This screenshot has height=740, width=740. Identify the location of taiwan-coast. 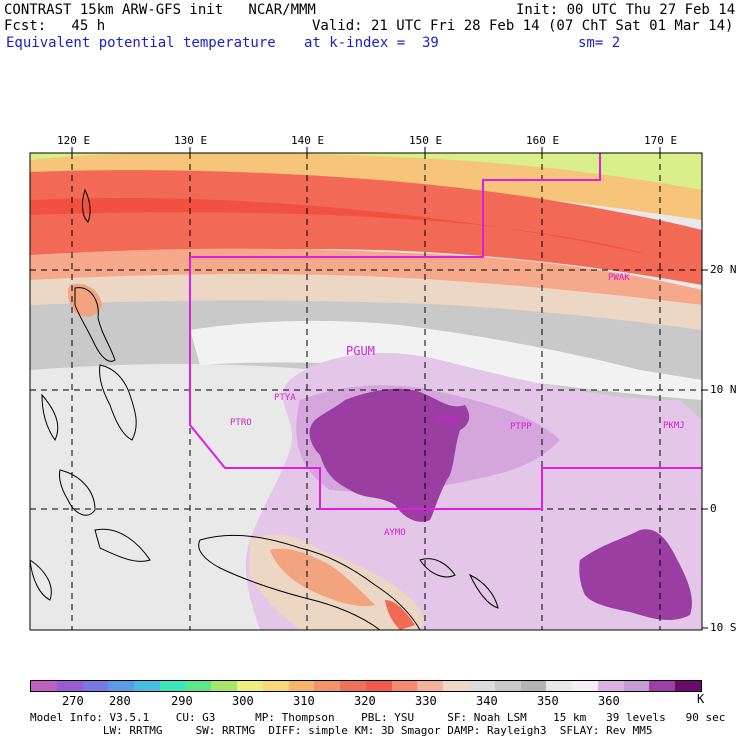
(86, 205).